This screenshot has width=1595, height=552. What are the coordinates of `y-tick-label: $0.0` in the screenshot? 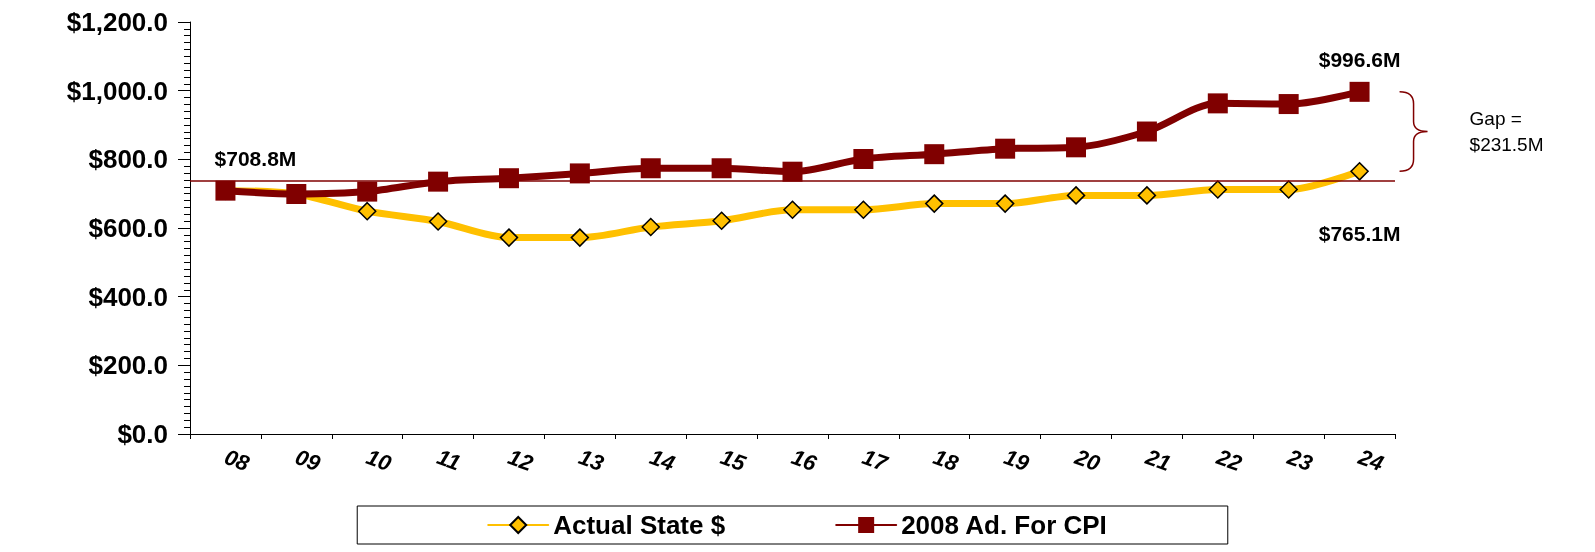 It's located at (142, 434).